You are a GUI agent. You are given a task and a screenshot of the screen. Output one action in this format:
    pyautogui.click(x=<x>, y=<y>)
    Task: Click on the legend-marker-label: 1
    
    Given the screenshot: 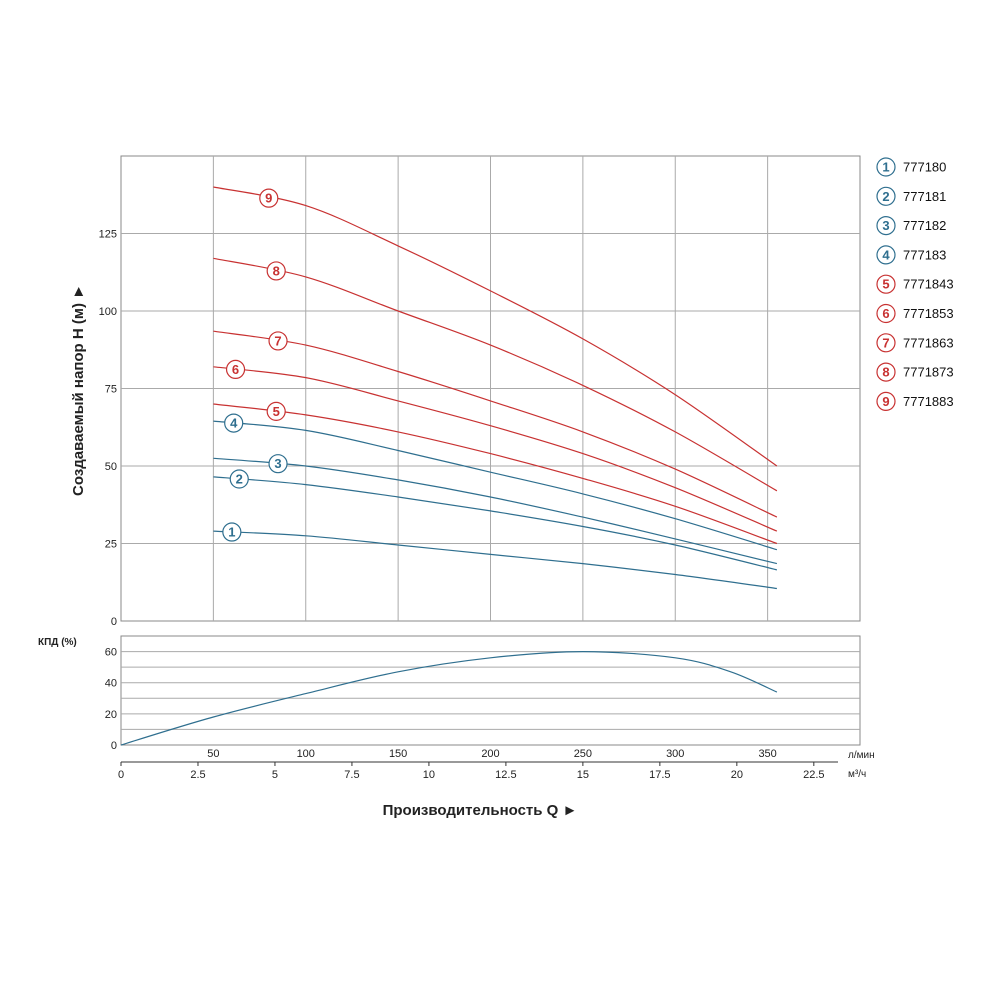 What is the action you would take?
    pyautogui.click(x=885, y=167)
    